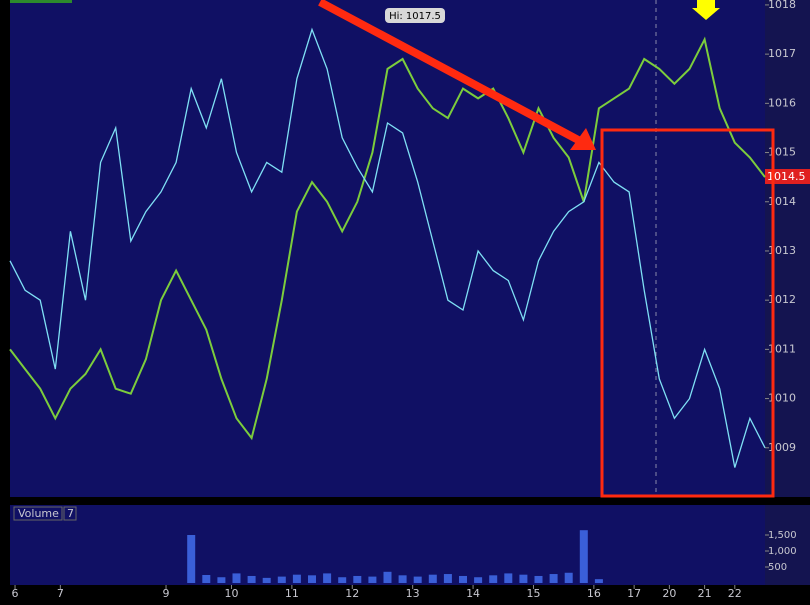 This screenshot has width=810, height=605. I want to click on volume-period: 7, so click(70, 513).